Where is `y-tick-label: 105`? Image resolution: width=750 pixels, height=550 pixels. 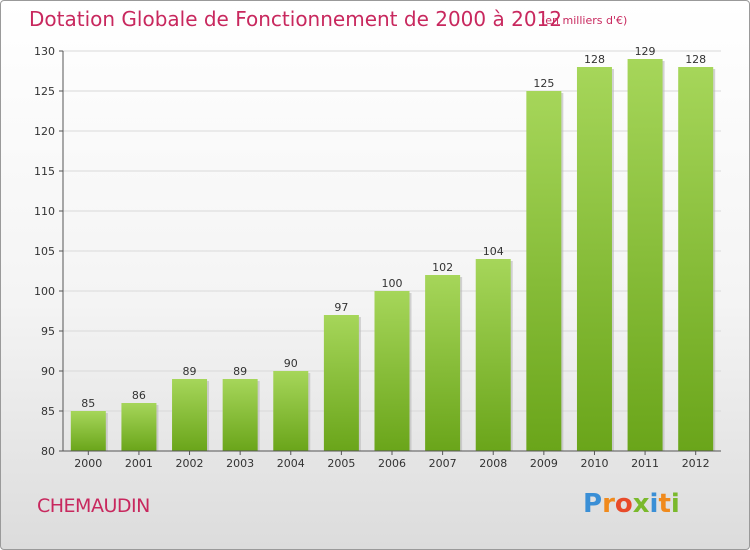 y-tick-label: 105 is located at coordinates (44, 251).